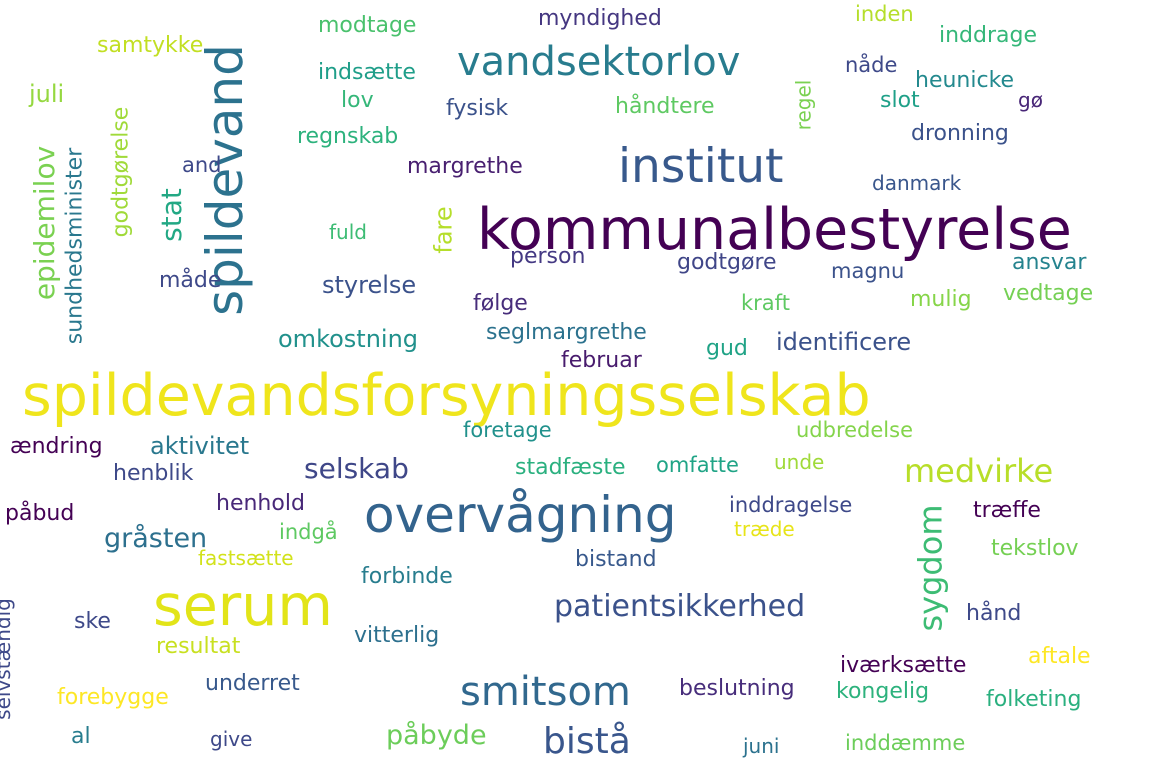  What do you see at coordinates (436, 735) in the screenshot?
I see `word: påbyde` at bounding box center [436, 735].